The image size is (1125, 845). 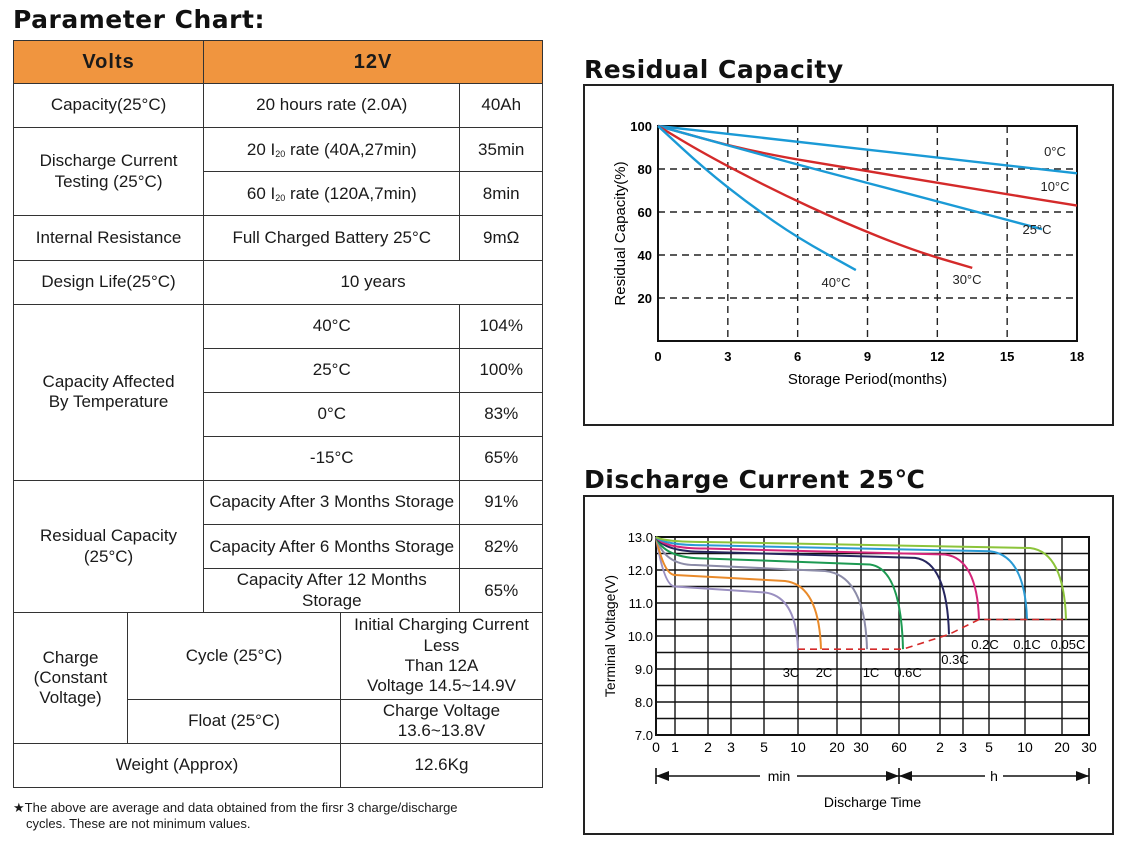 What do you see at coordinates (373, 282) in the screenshot?
I see `design-life-value: 10 years` at bounding box center [373, 282].